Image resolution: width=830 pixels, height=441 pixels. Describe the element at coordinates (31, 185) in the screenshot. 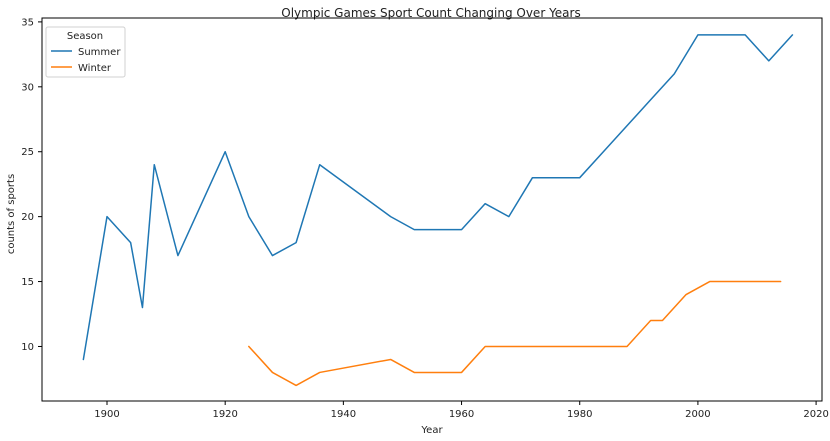

I see `y-axis-ticks: 10 15 20 25 30 35` at that location.